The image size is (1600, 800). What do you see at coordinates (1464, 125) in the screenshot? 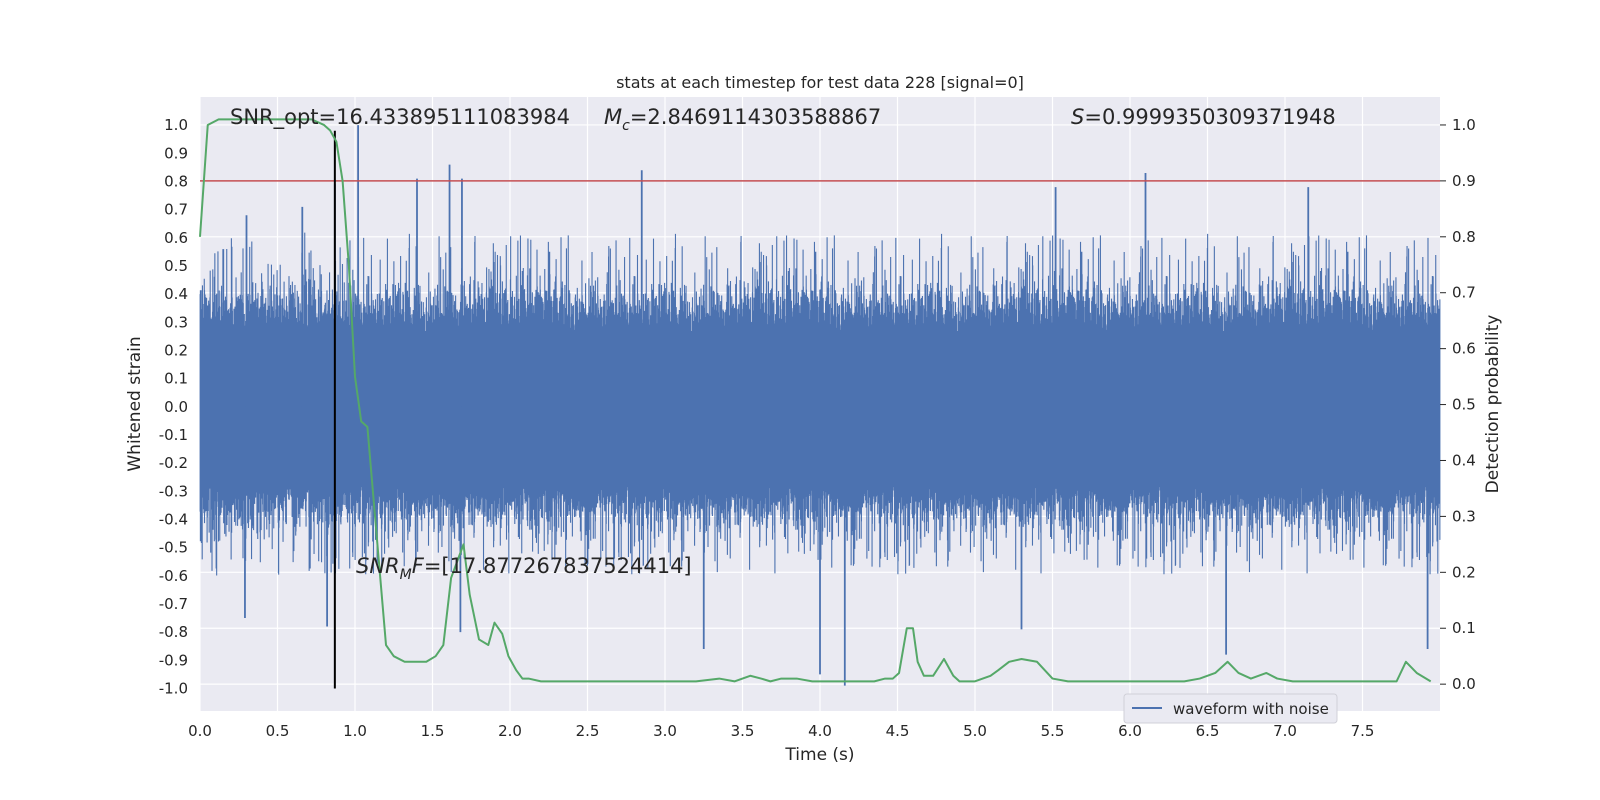
I see `y-right-tick-label: 1.0` at bounding box center [1464, 125].